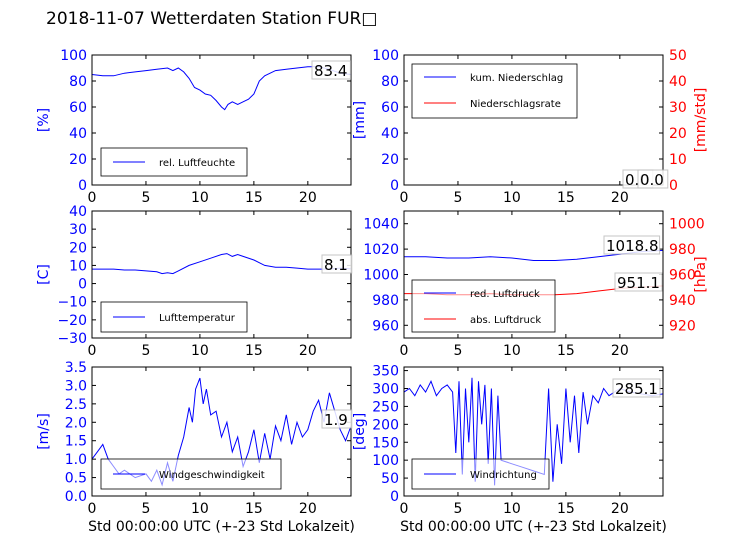  I want to click on y-tick-label: −10, so click(72, 303).